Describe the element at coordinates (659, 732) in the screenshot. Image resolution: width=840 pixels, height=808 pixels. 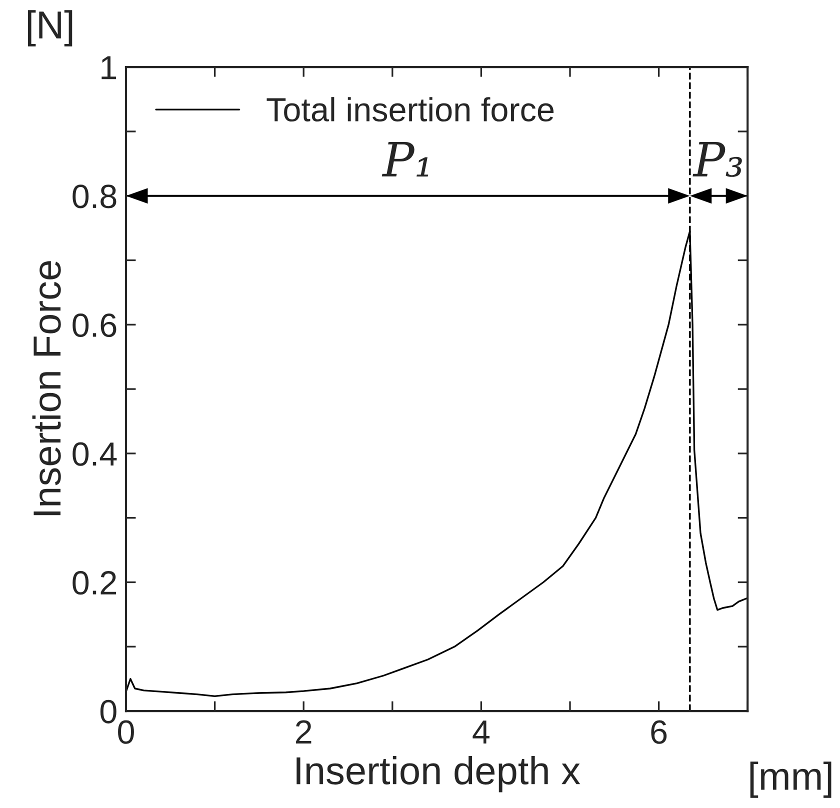
I see `x-tick-label: 6` at that location.